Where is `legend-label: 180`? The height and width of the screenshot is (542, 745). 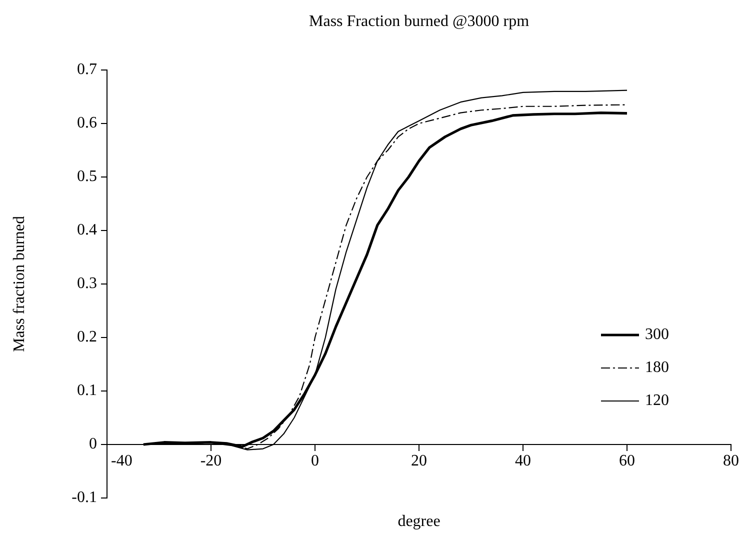 legend-label: 180 is located at coordinates (657, 367).